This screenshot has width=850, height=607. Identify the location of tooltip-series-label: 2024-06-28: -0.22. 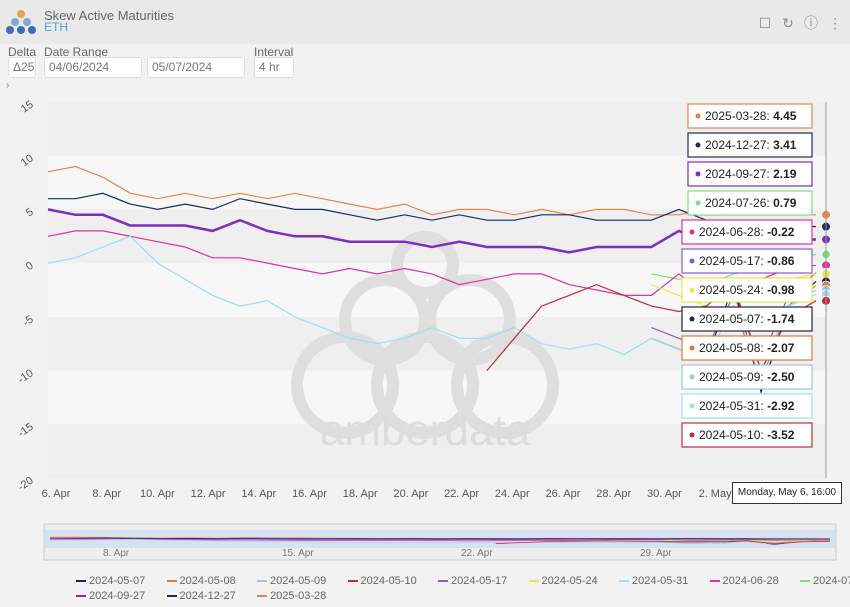
(747, 232).